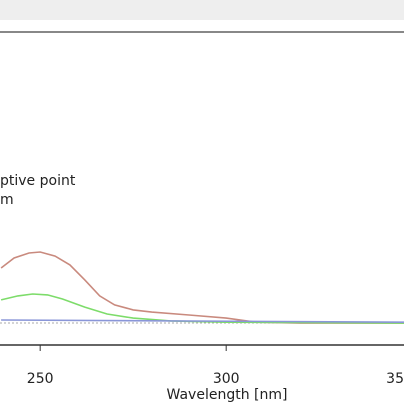  Describe the element at coordinates (202, 10) in the screenshot. I see `header-bar` at that location.